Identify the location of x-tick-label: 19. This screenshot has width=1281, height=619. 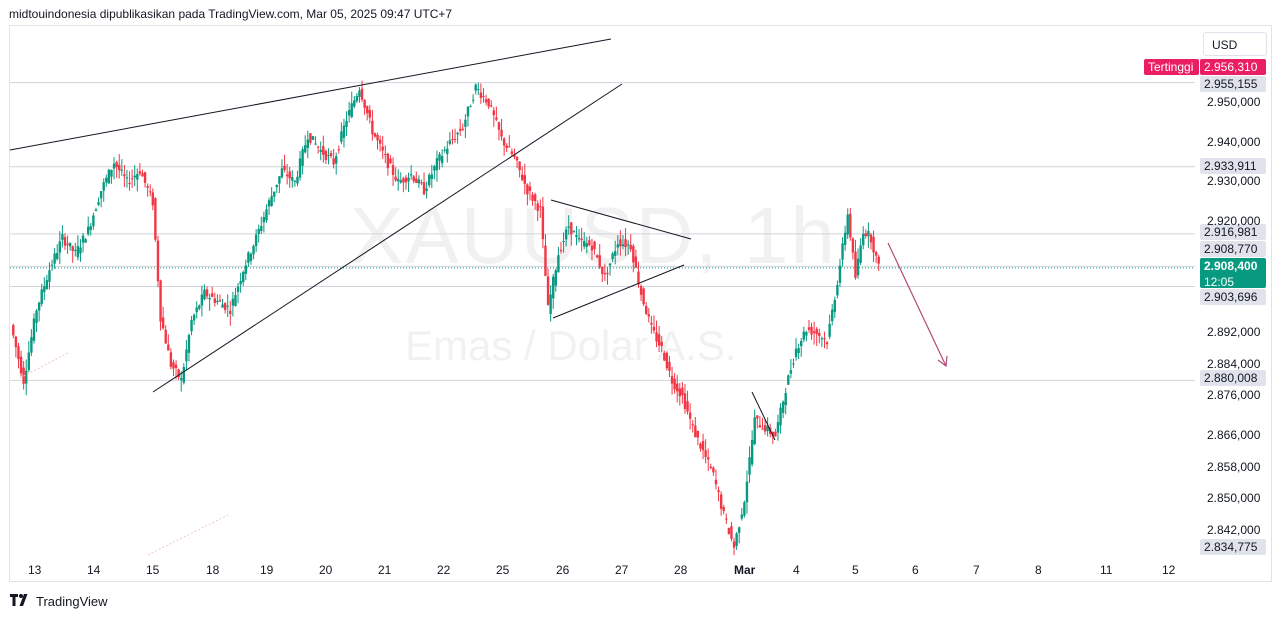
(267, 570).